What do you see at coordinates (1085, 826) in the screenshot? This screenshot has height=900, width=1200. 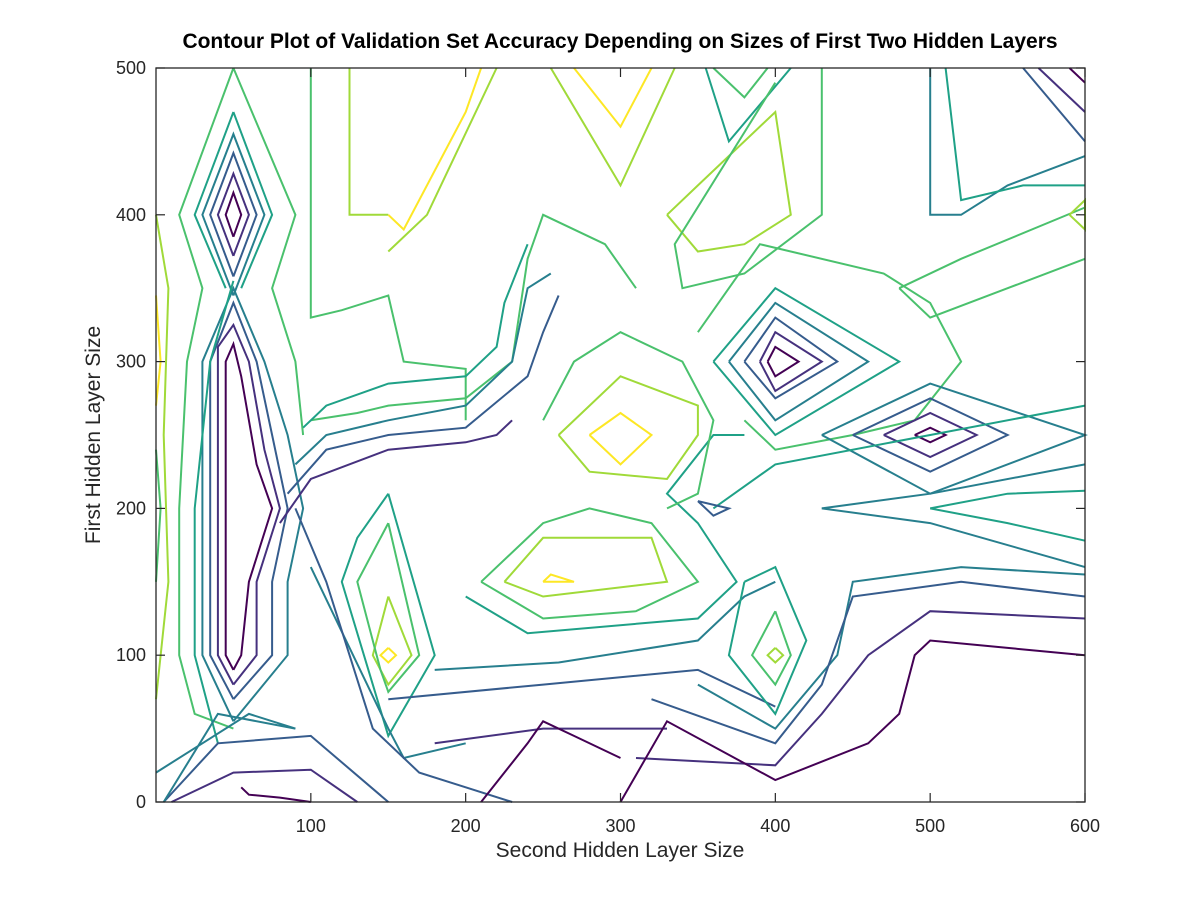 I see `x-tick-label: 600` at bounding box center [1085, 826].